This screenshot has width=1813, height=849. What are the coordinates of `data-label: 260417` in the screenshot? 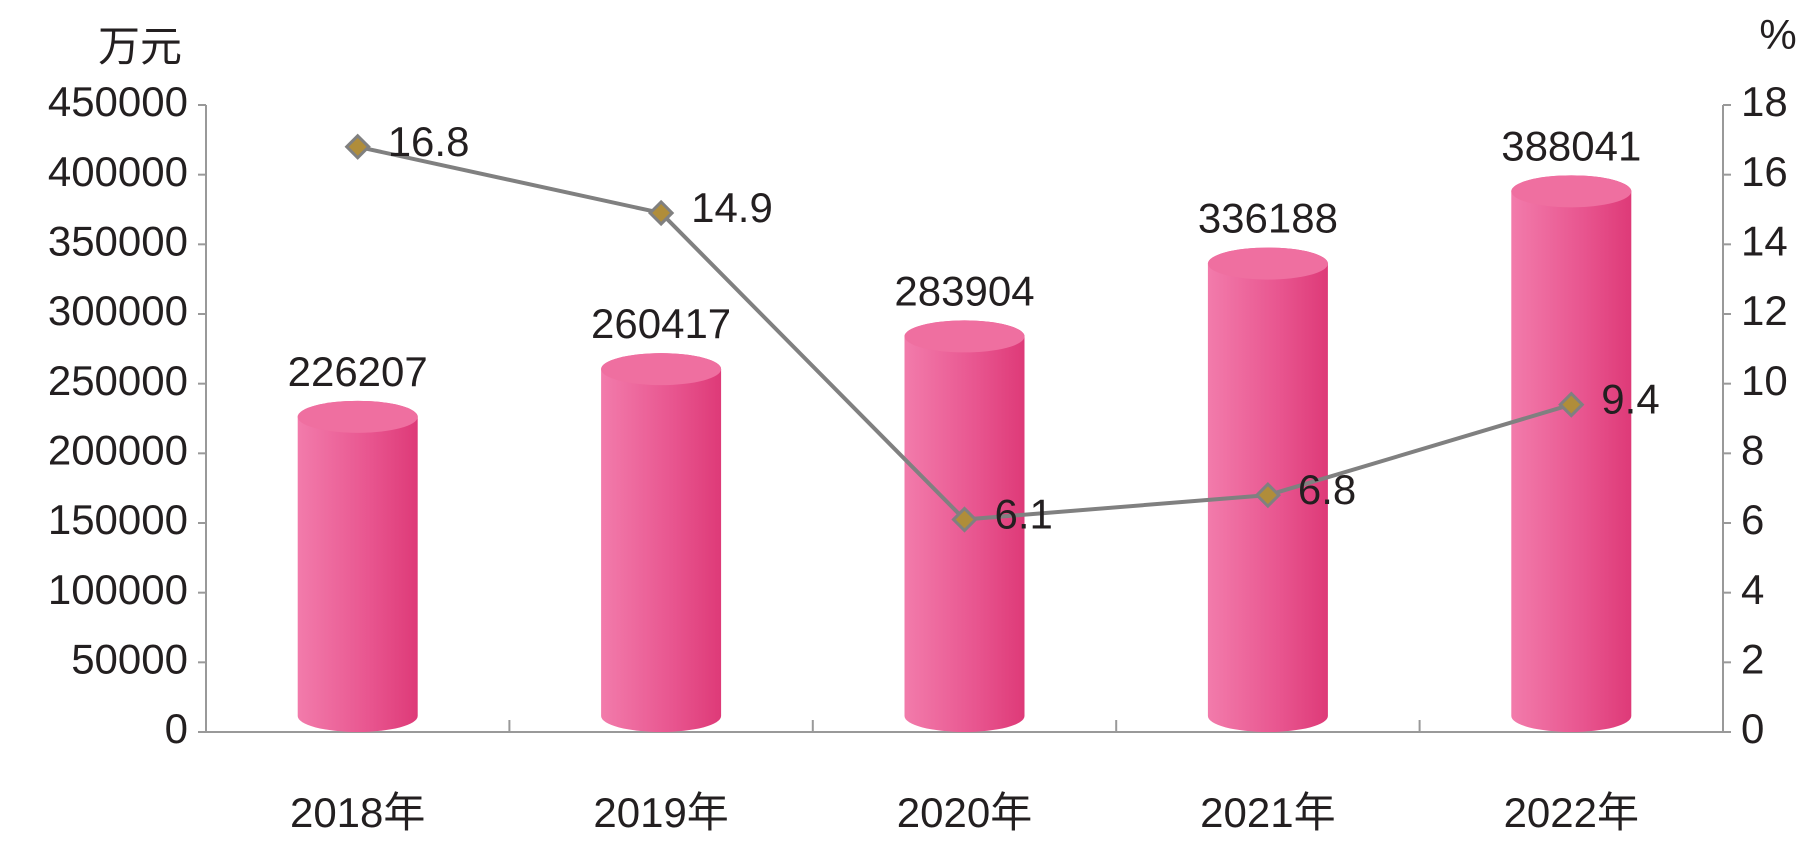 It's located at (661, 323).